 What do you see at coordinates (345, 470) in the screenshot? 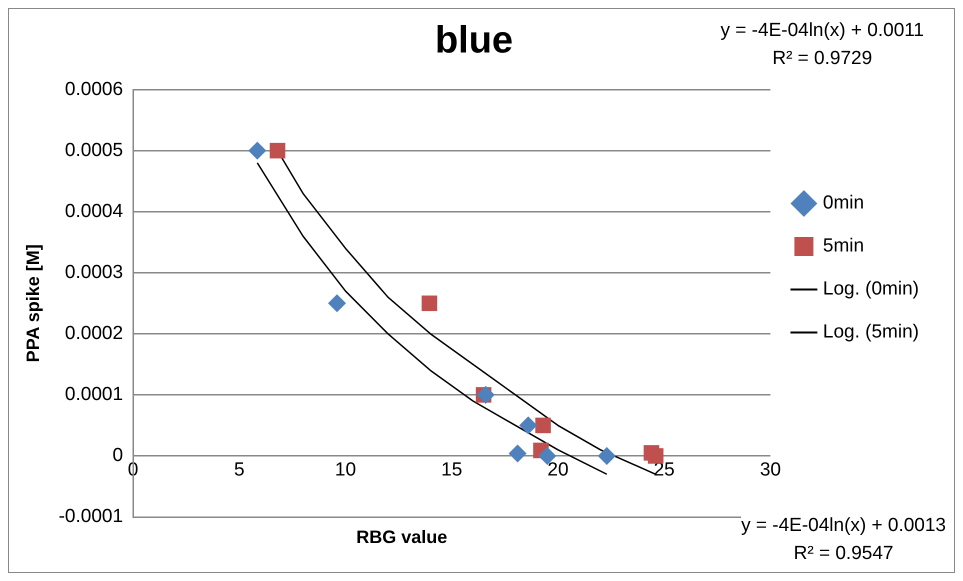
I see `x-tick-label: 10` at bounding box center [345, 470].